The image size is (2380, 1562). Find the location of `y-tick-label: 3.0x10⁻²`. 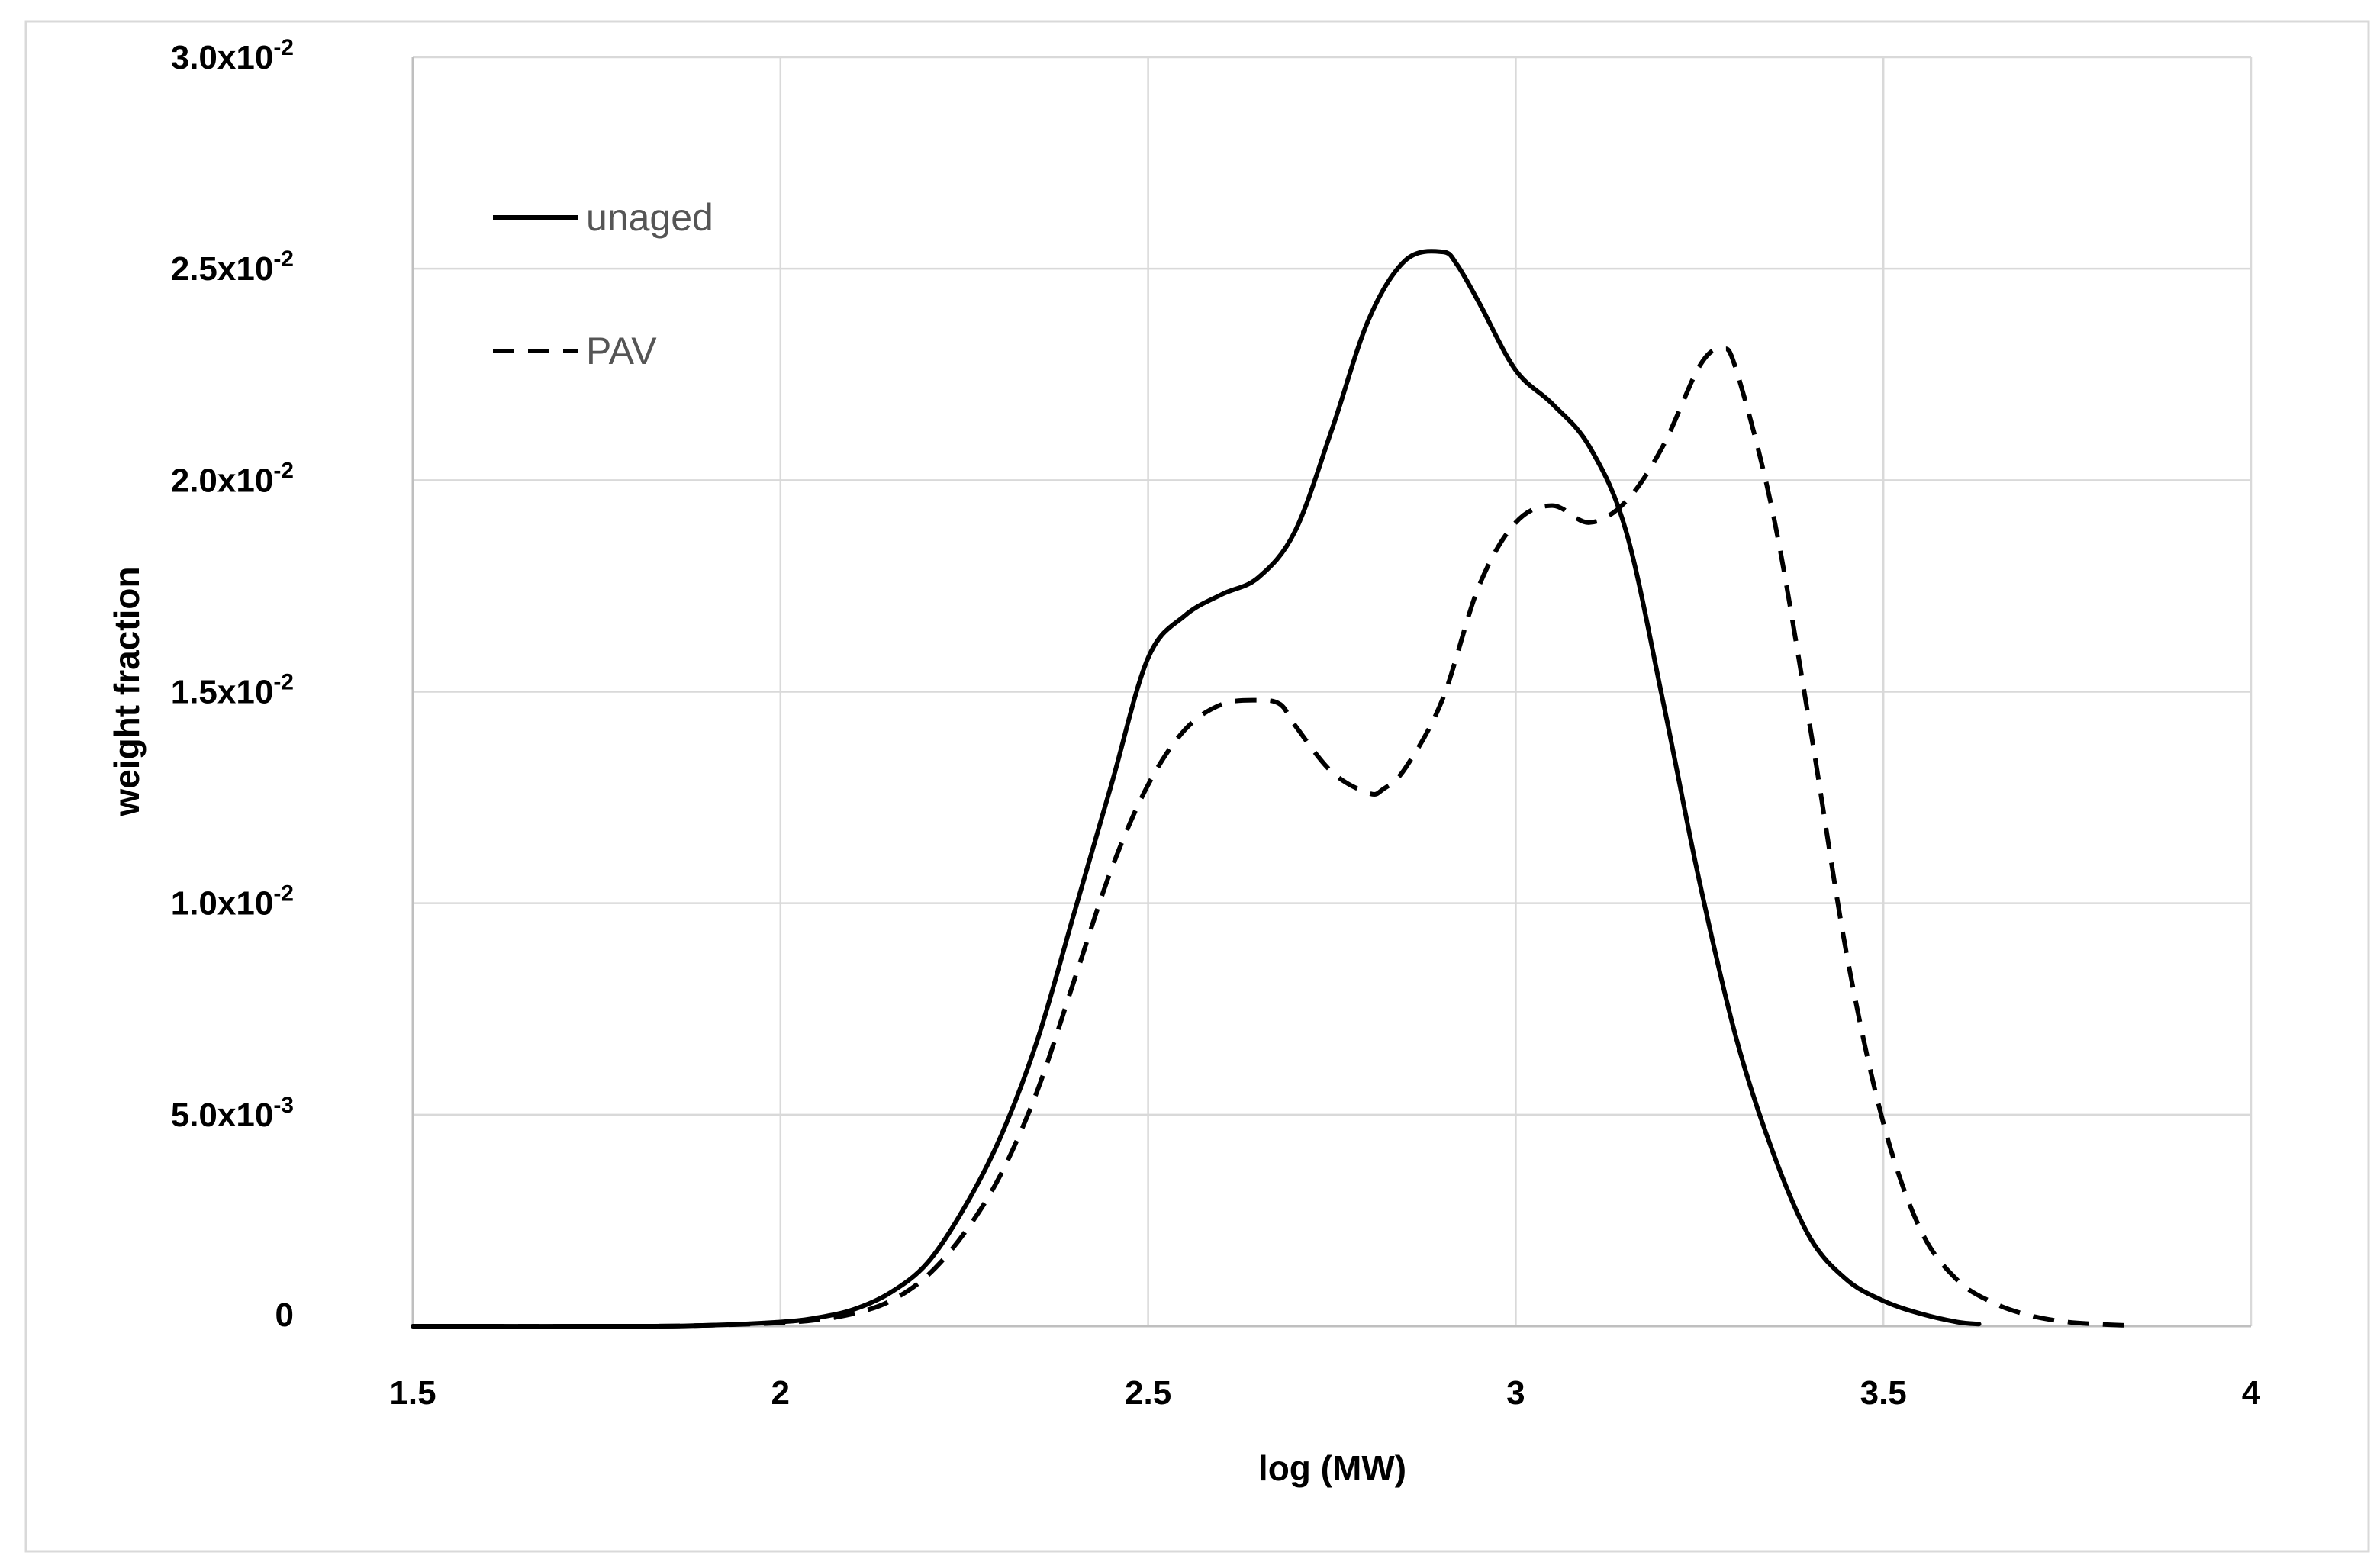

y-tick-label: 3.0x10⁻² is located at coordinates (233, 56).